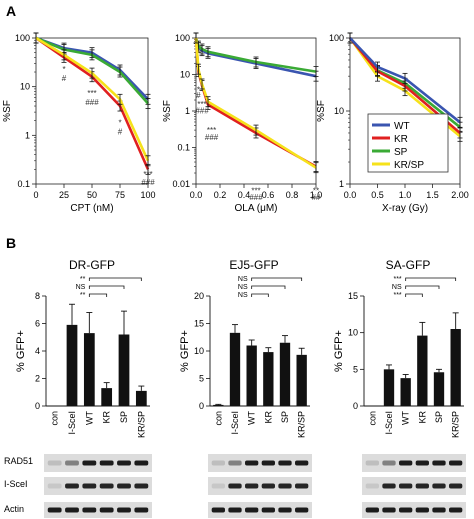 This screenshot has height=519, width=474. I want to click on significance-mark: ###, so click(202, 111).